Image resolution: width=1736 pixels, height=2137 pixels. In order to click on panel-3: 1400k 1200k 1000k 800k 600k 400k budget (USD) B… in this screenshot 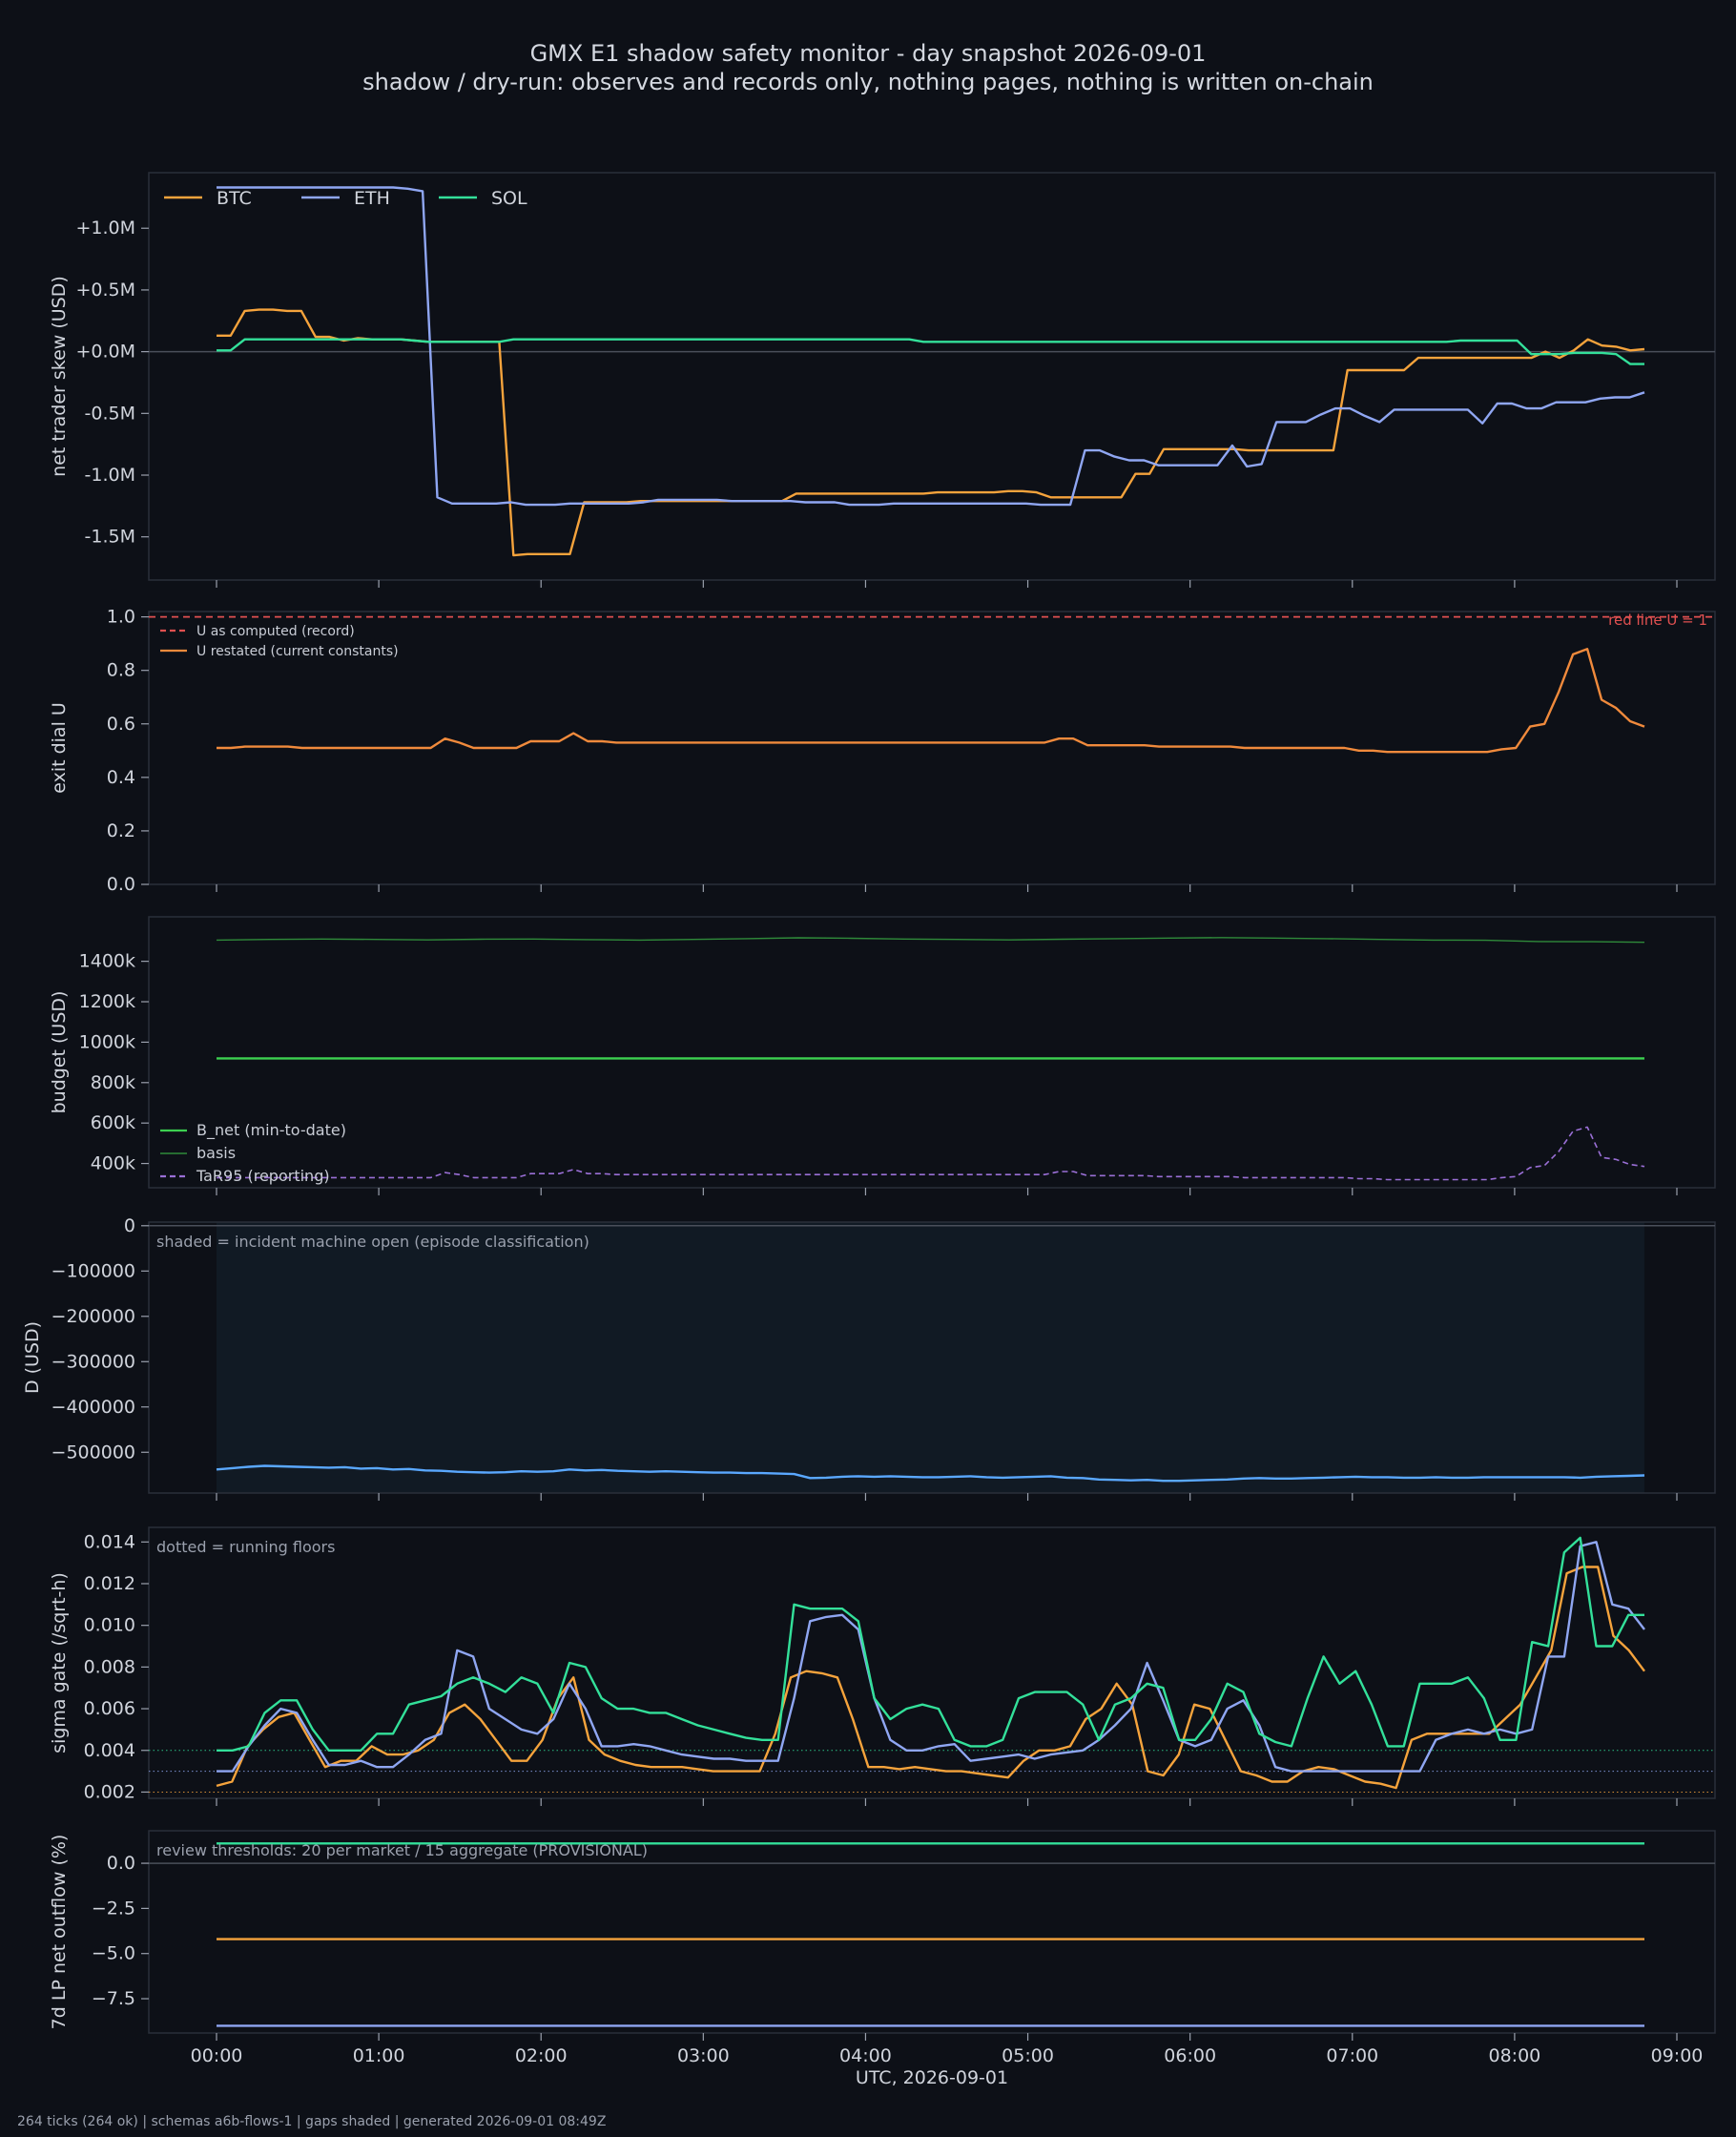, I will do `click(882, 1055)`.